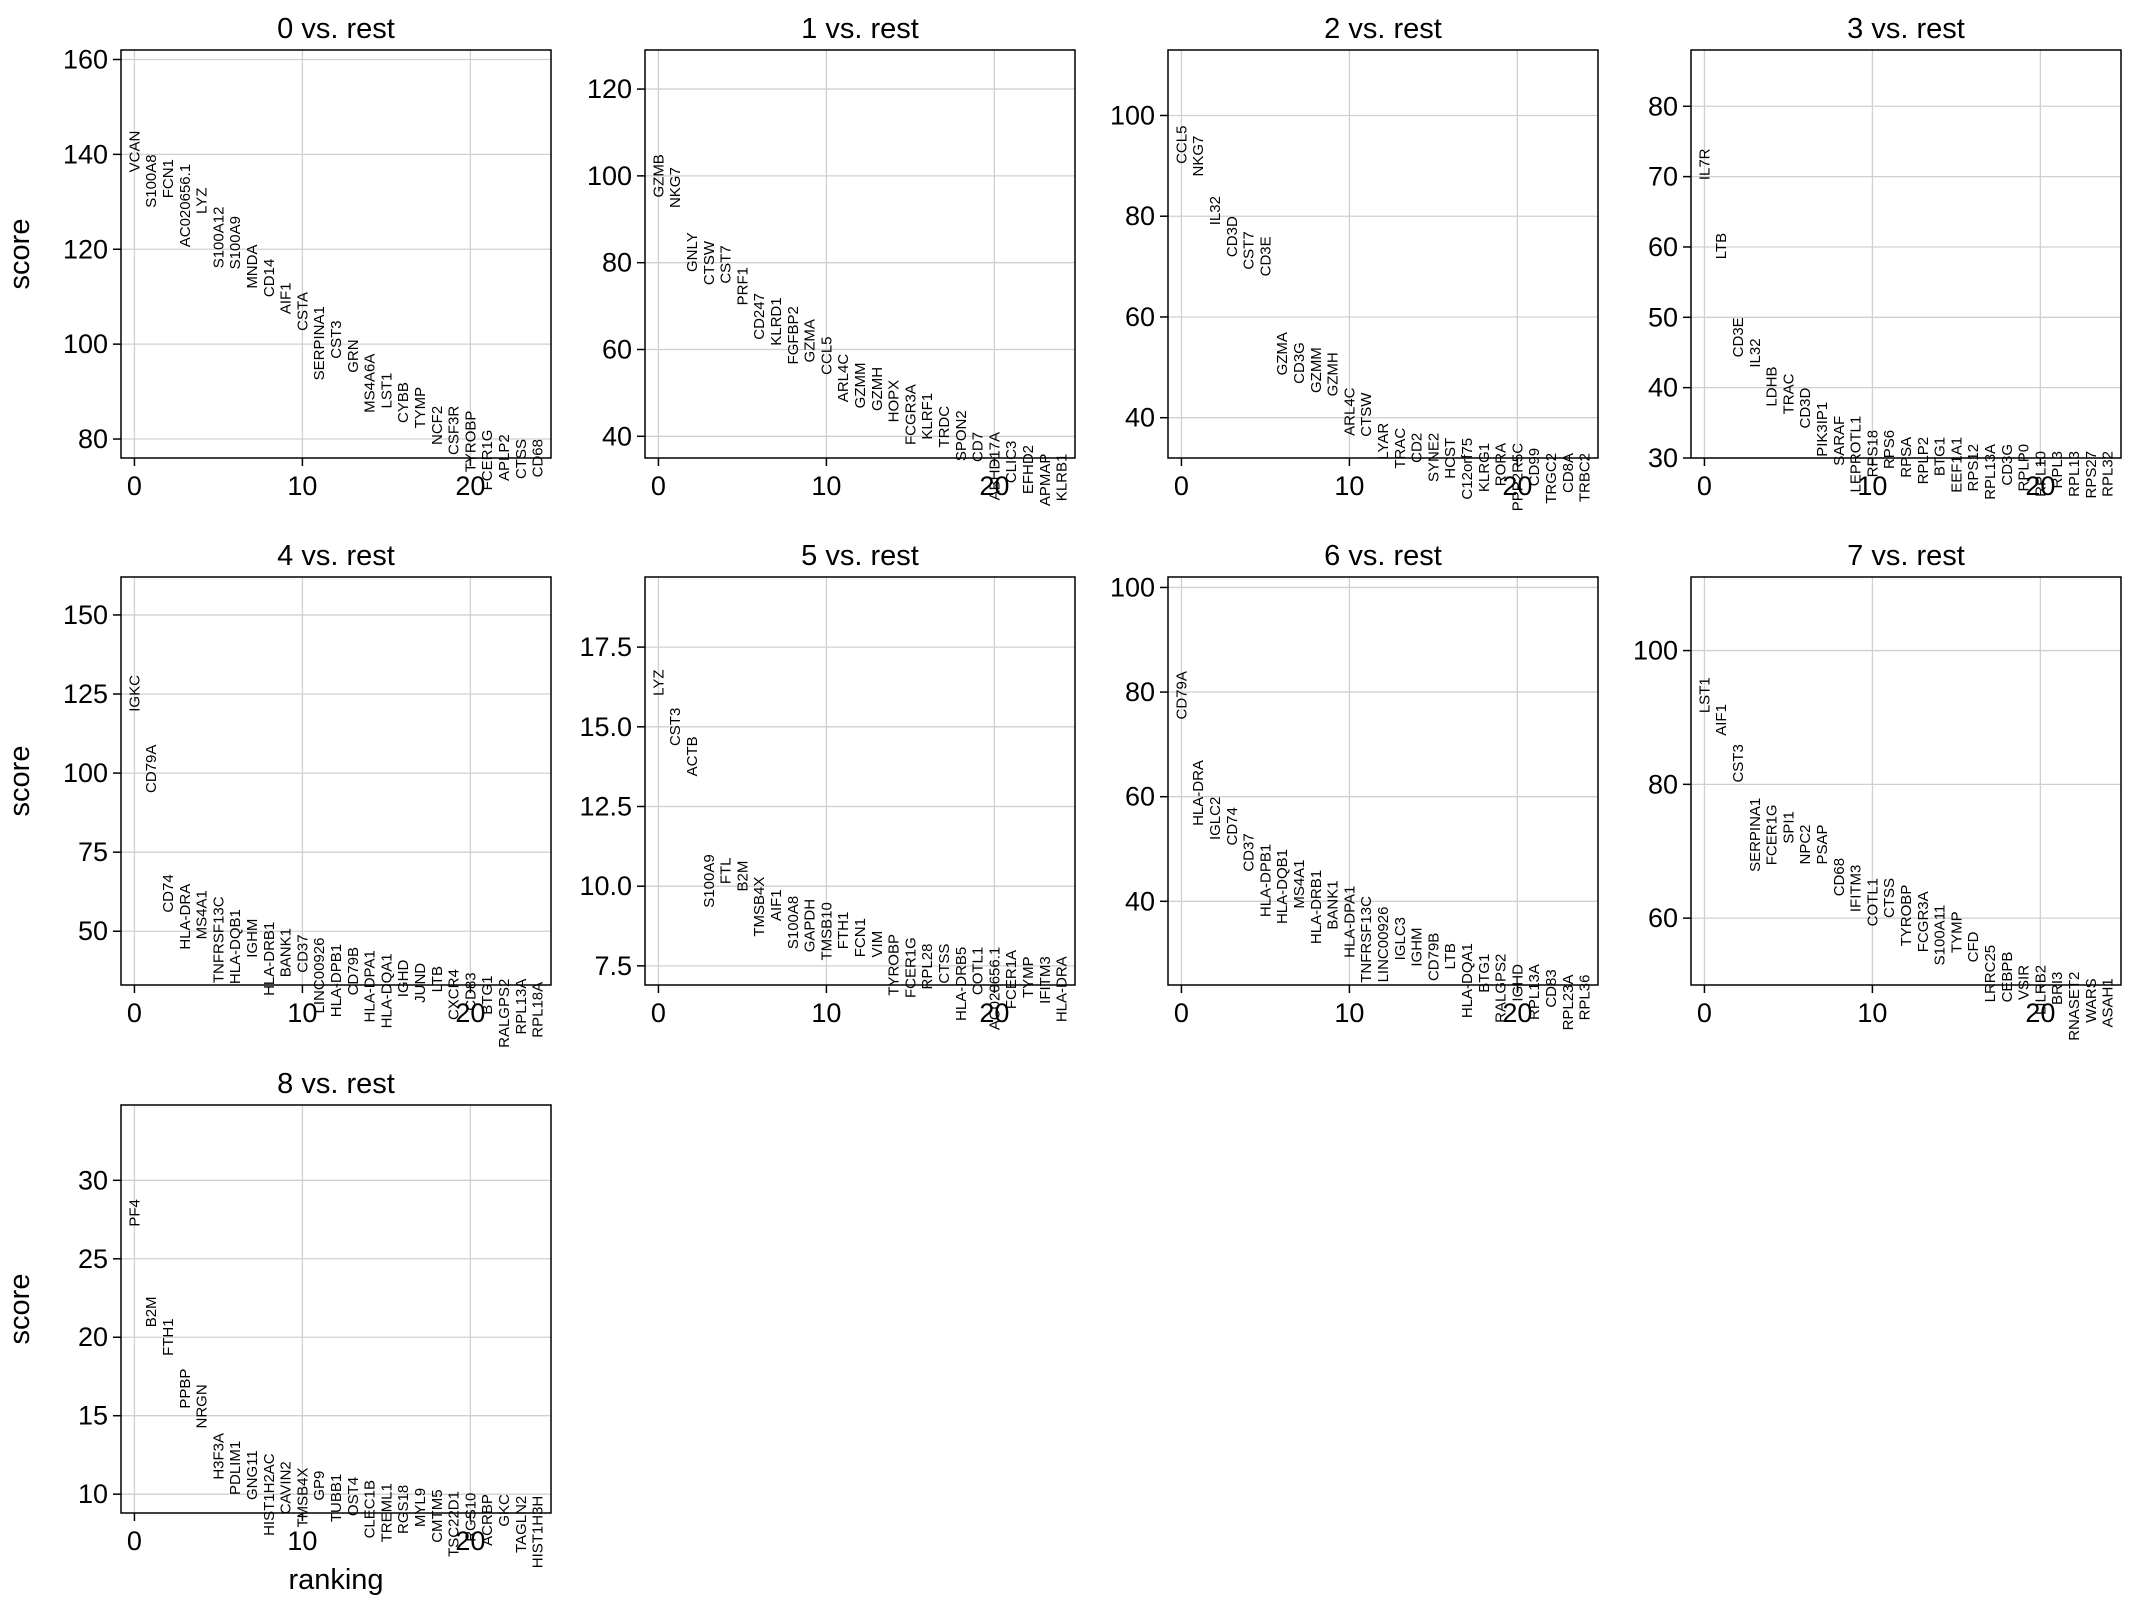 This screenshot has width=2133, height=1609. What do you see at coordinates (1772, 387) in the screenshot?
I see `gene-label: LDHB` at bounding box center [1772, 387].